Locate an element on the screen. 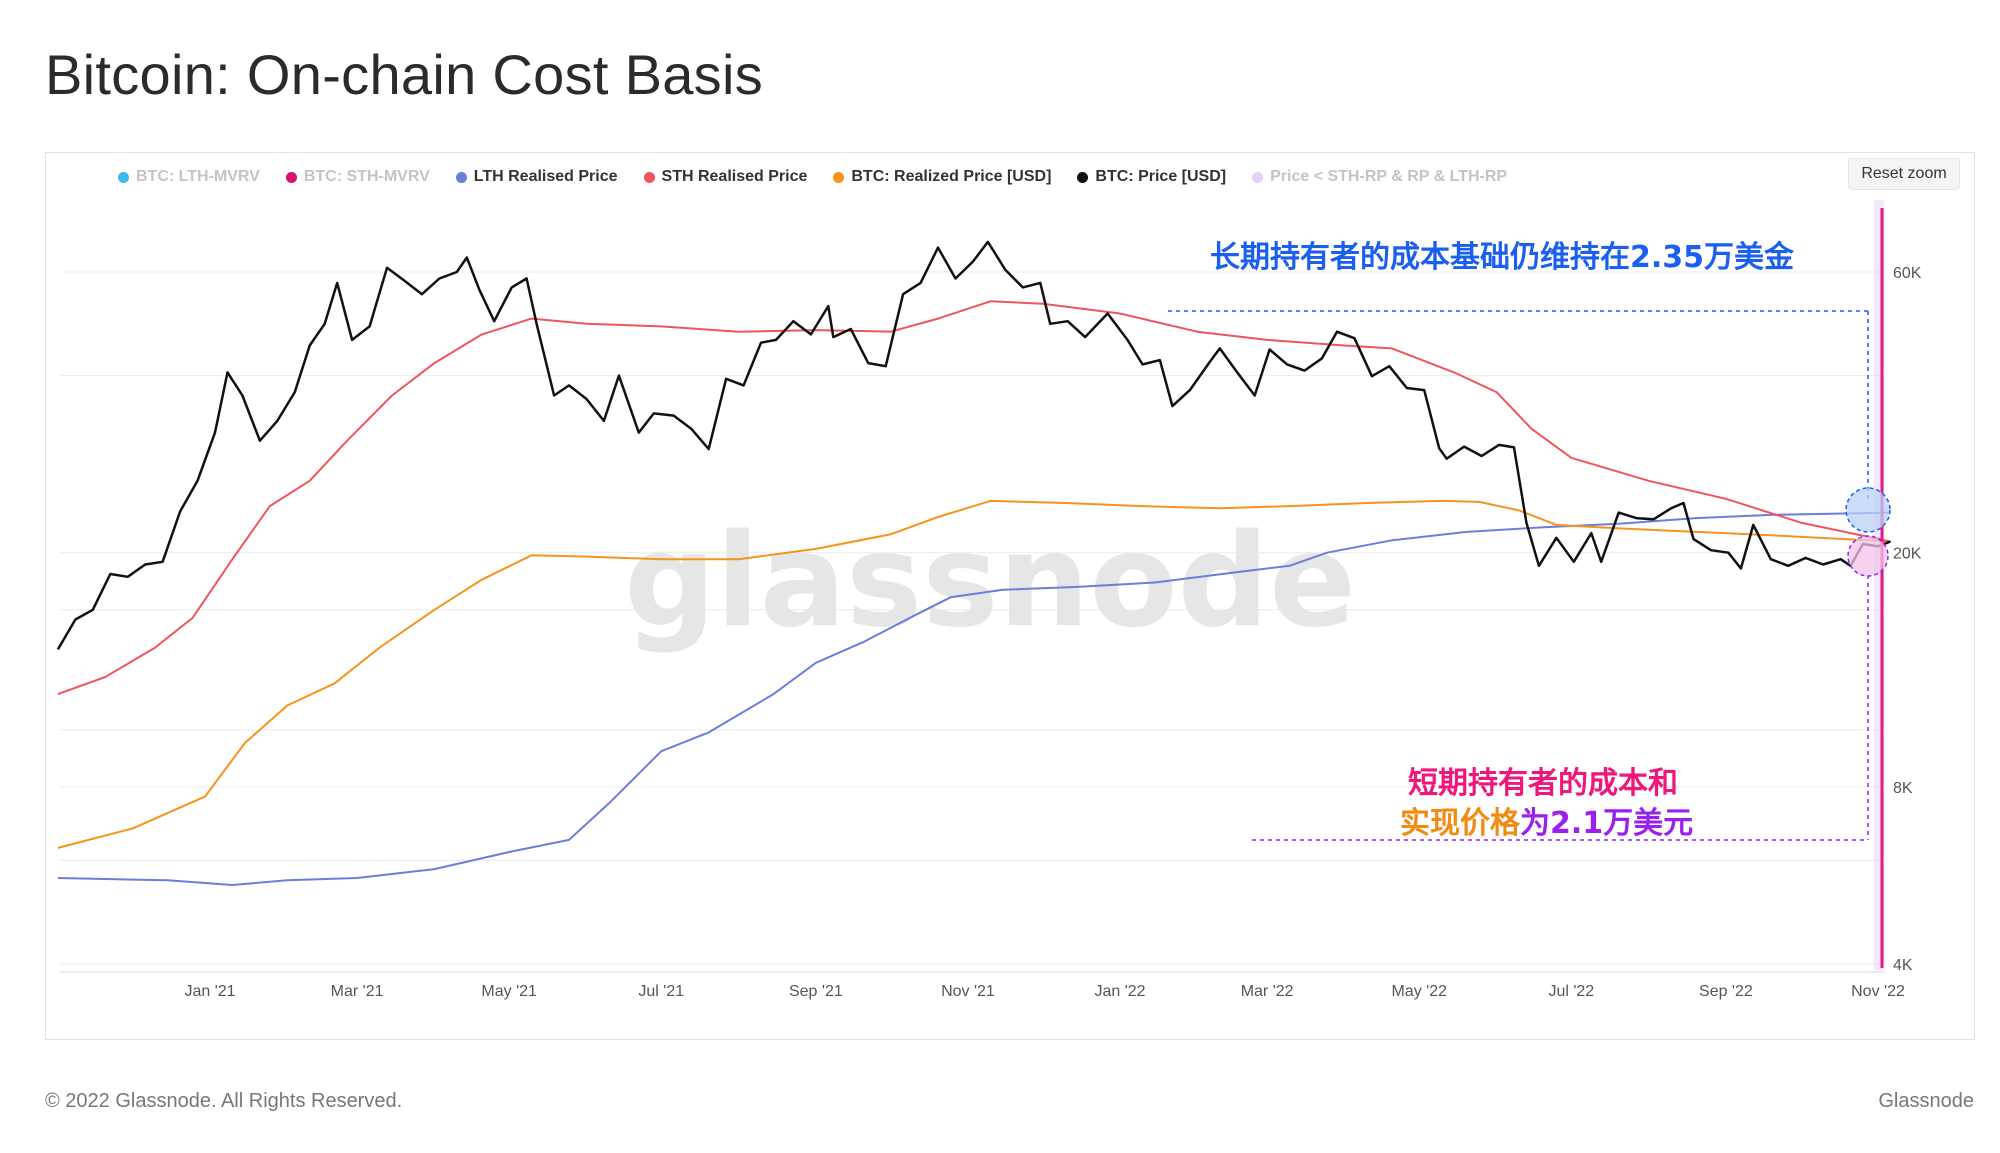  legend-item: BTC: Price [USD] is located at coordinates (1151, 177).